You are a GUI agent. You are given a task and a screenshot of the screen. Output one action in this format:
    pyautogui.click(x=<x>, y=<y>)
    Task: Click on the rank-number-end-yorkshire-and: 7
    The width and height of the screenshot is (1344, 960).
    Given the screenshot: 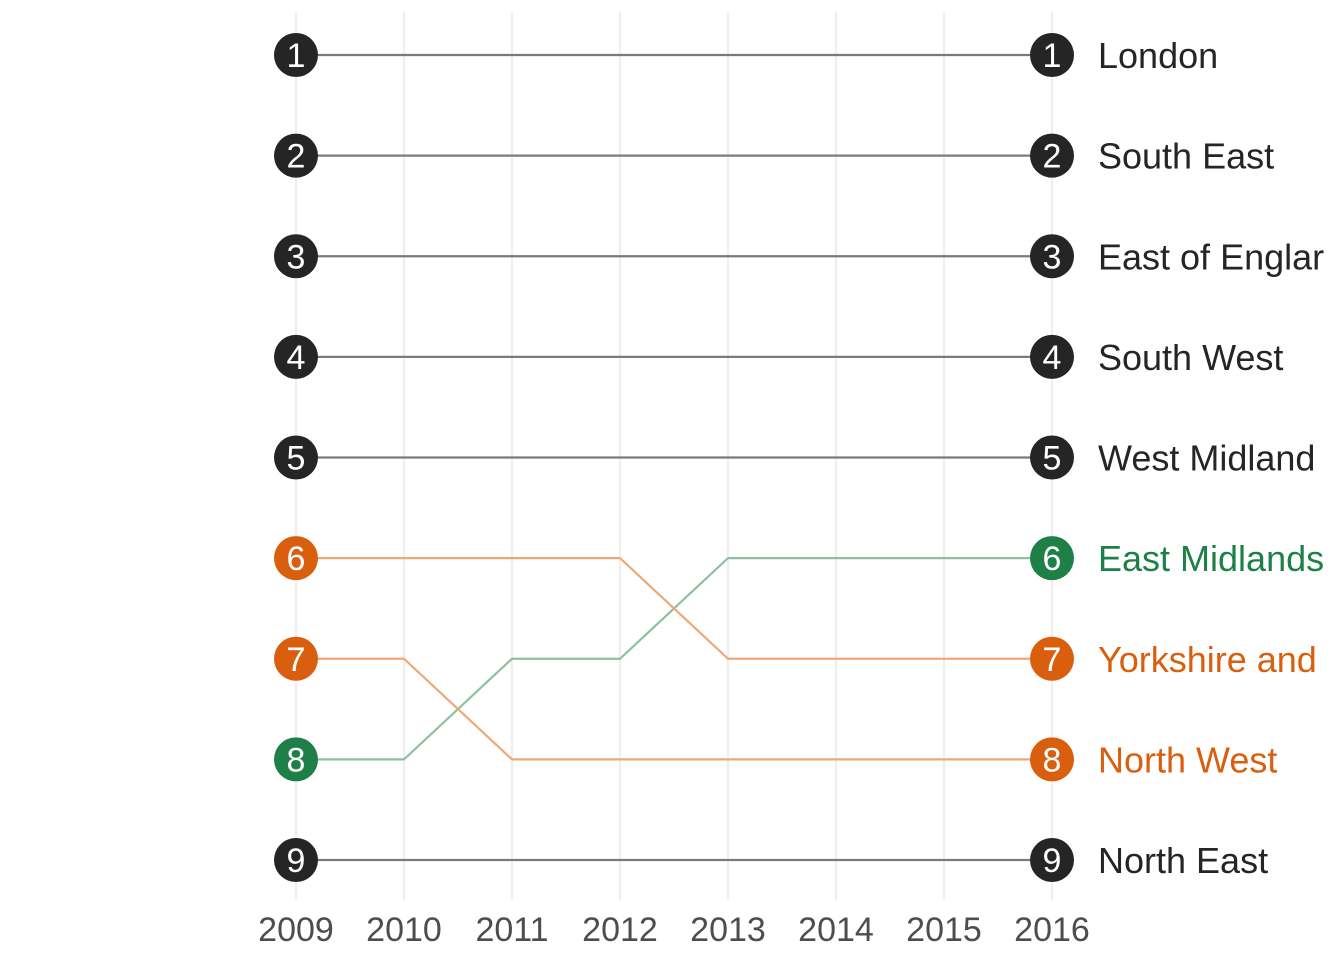 What is the action you would take?
    pyautogui.click(x=1052, y=660)
    